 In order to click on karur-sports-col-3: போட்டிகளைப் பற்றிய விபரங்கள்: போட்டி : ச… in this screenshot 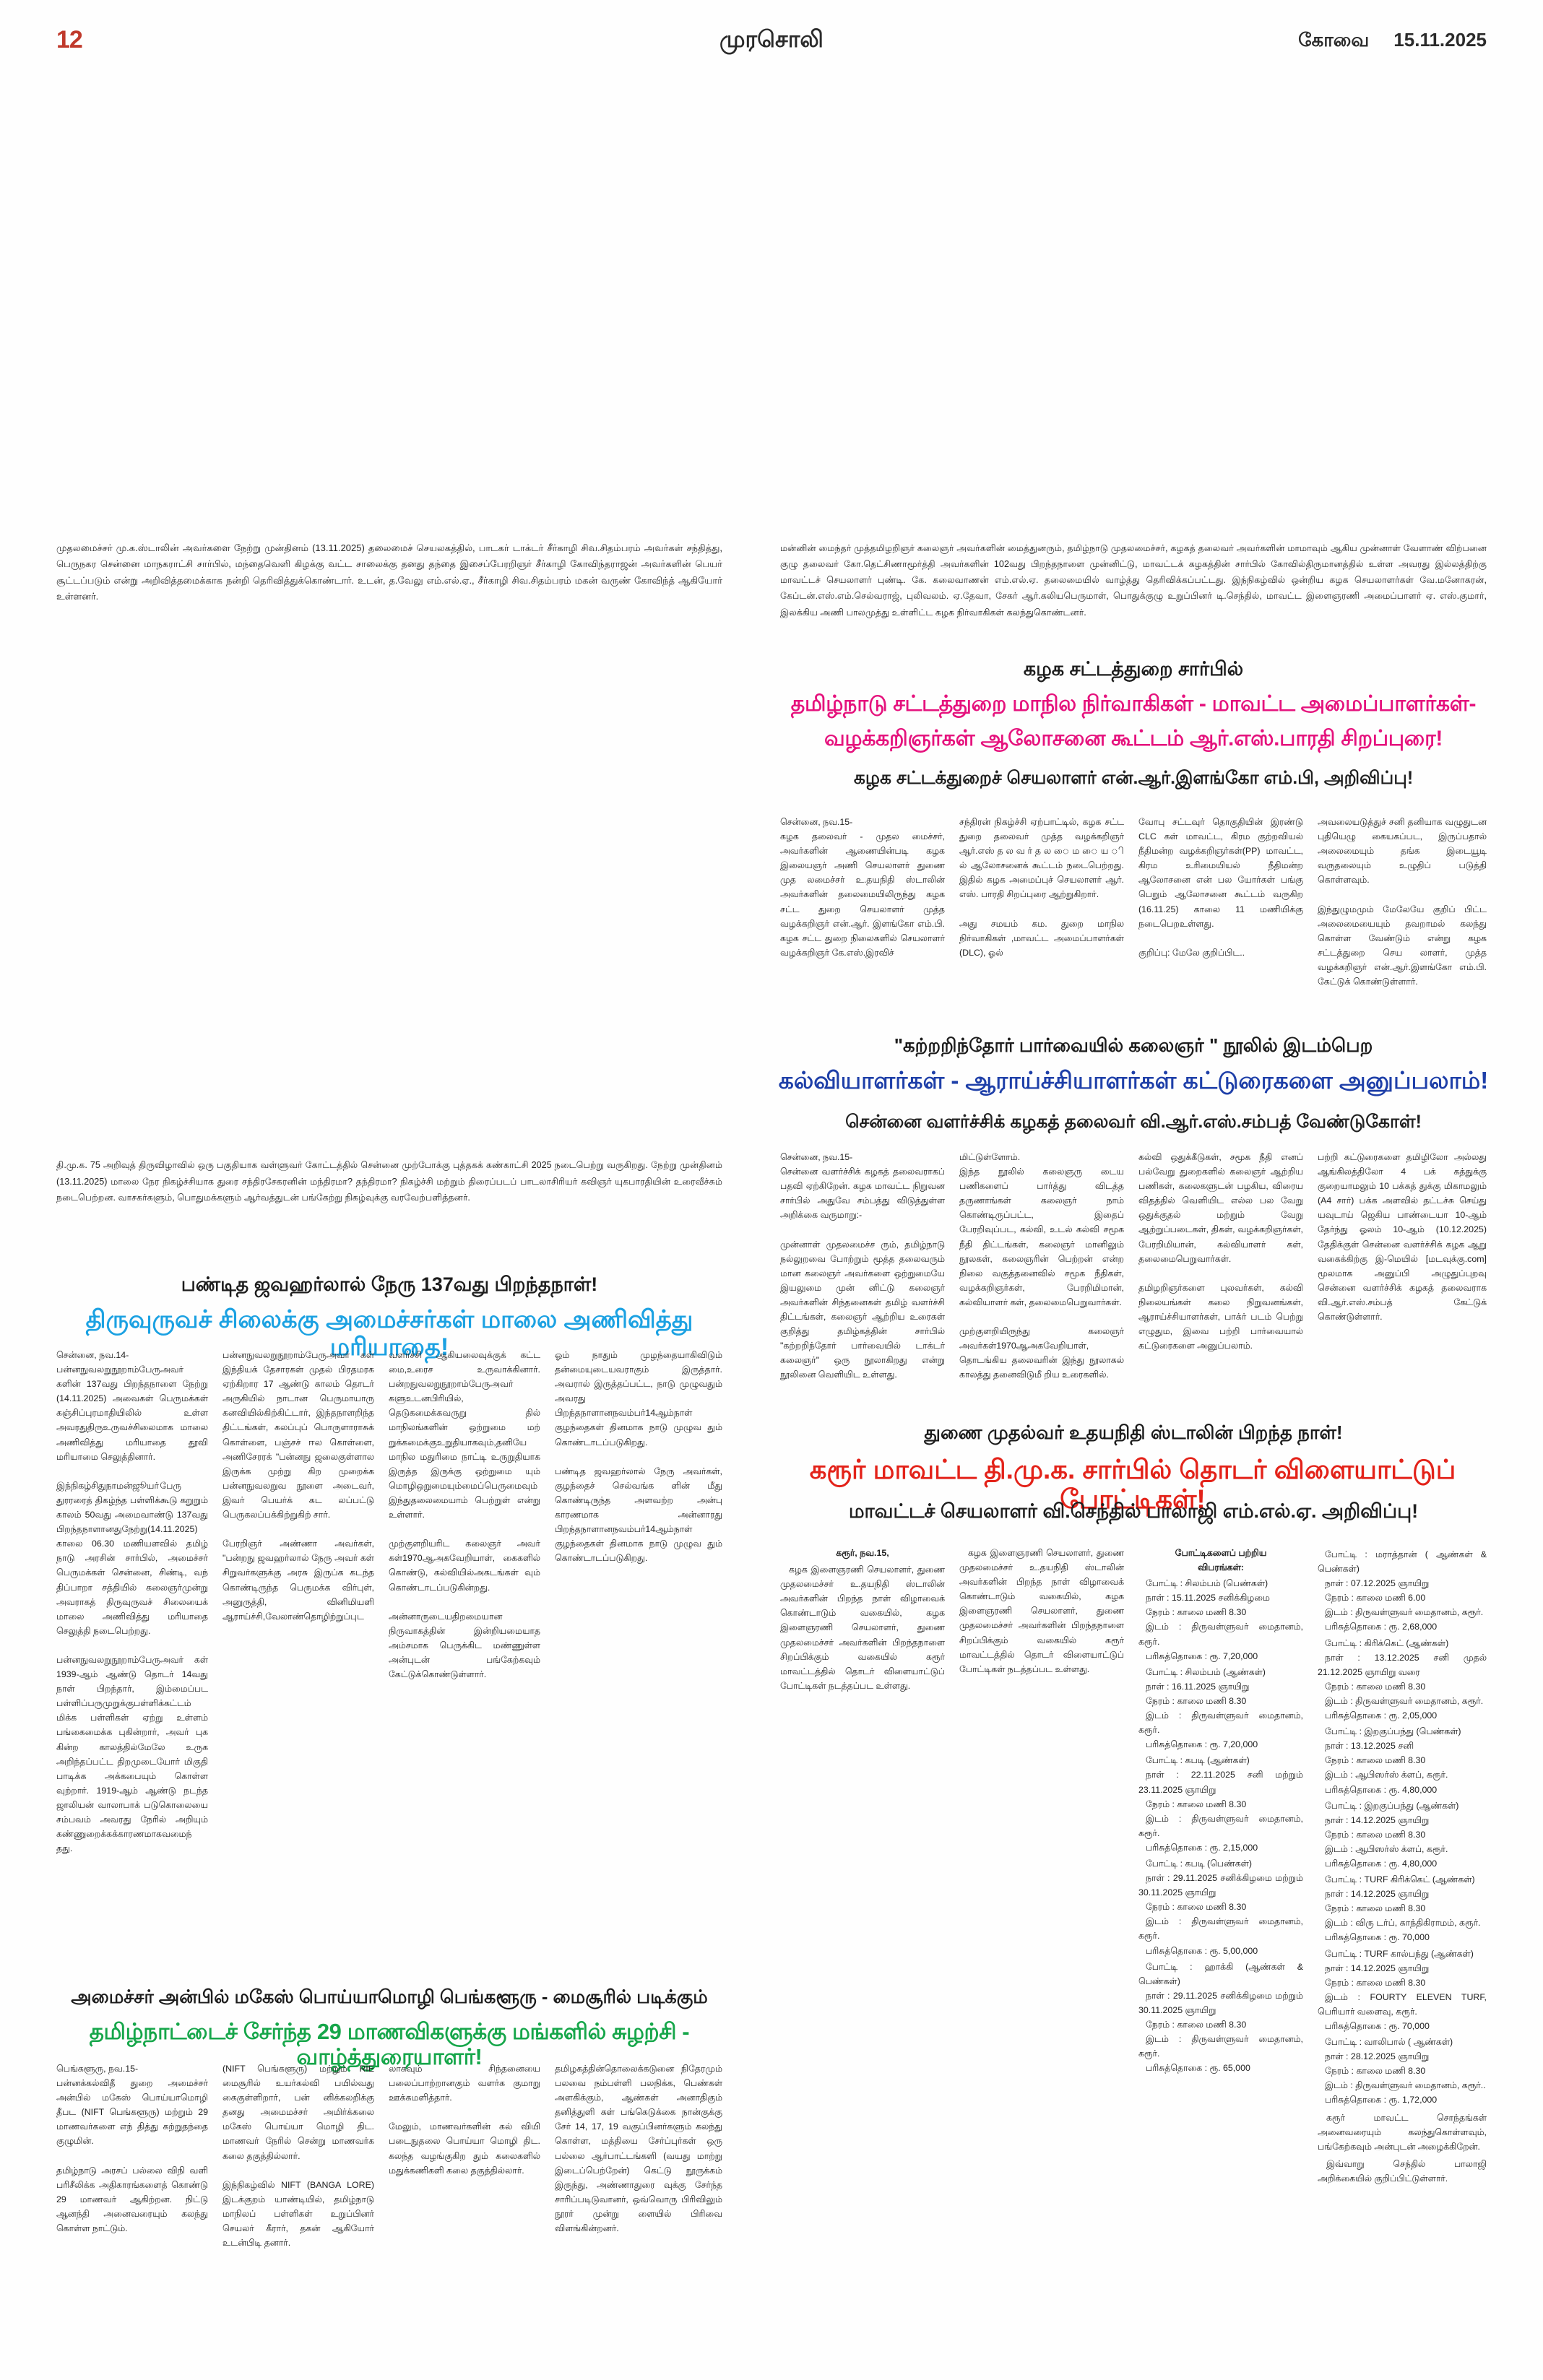, I will do `click(1220, 1950)`.